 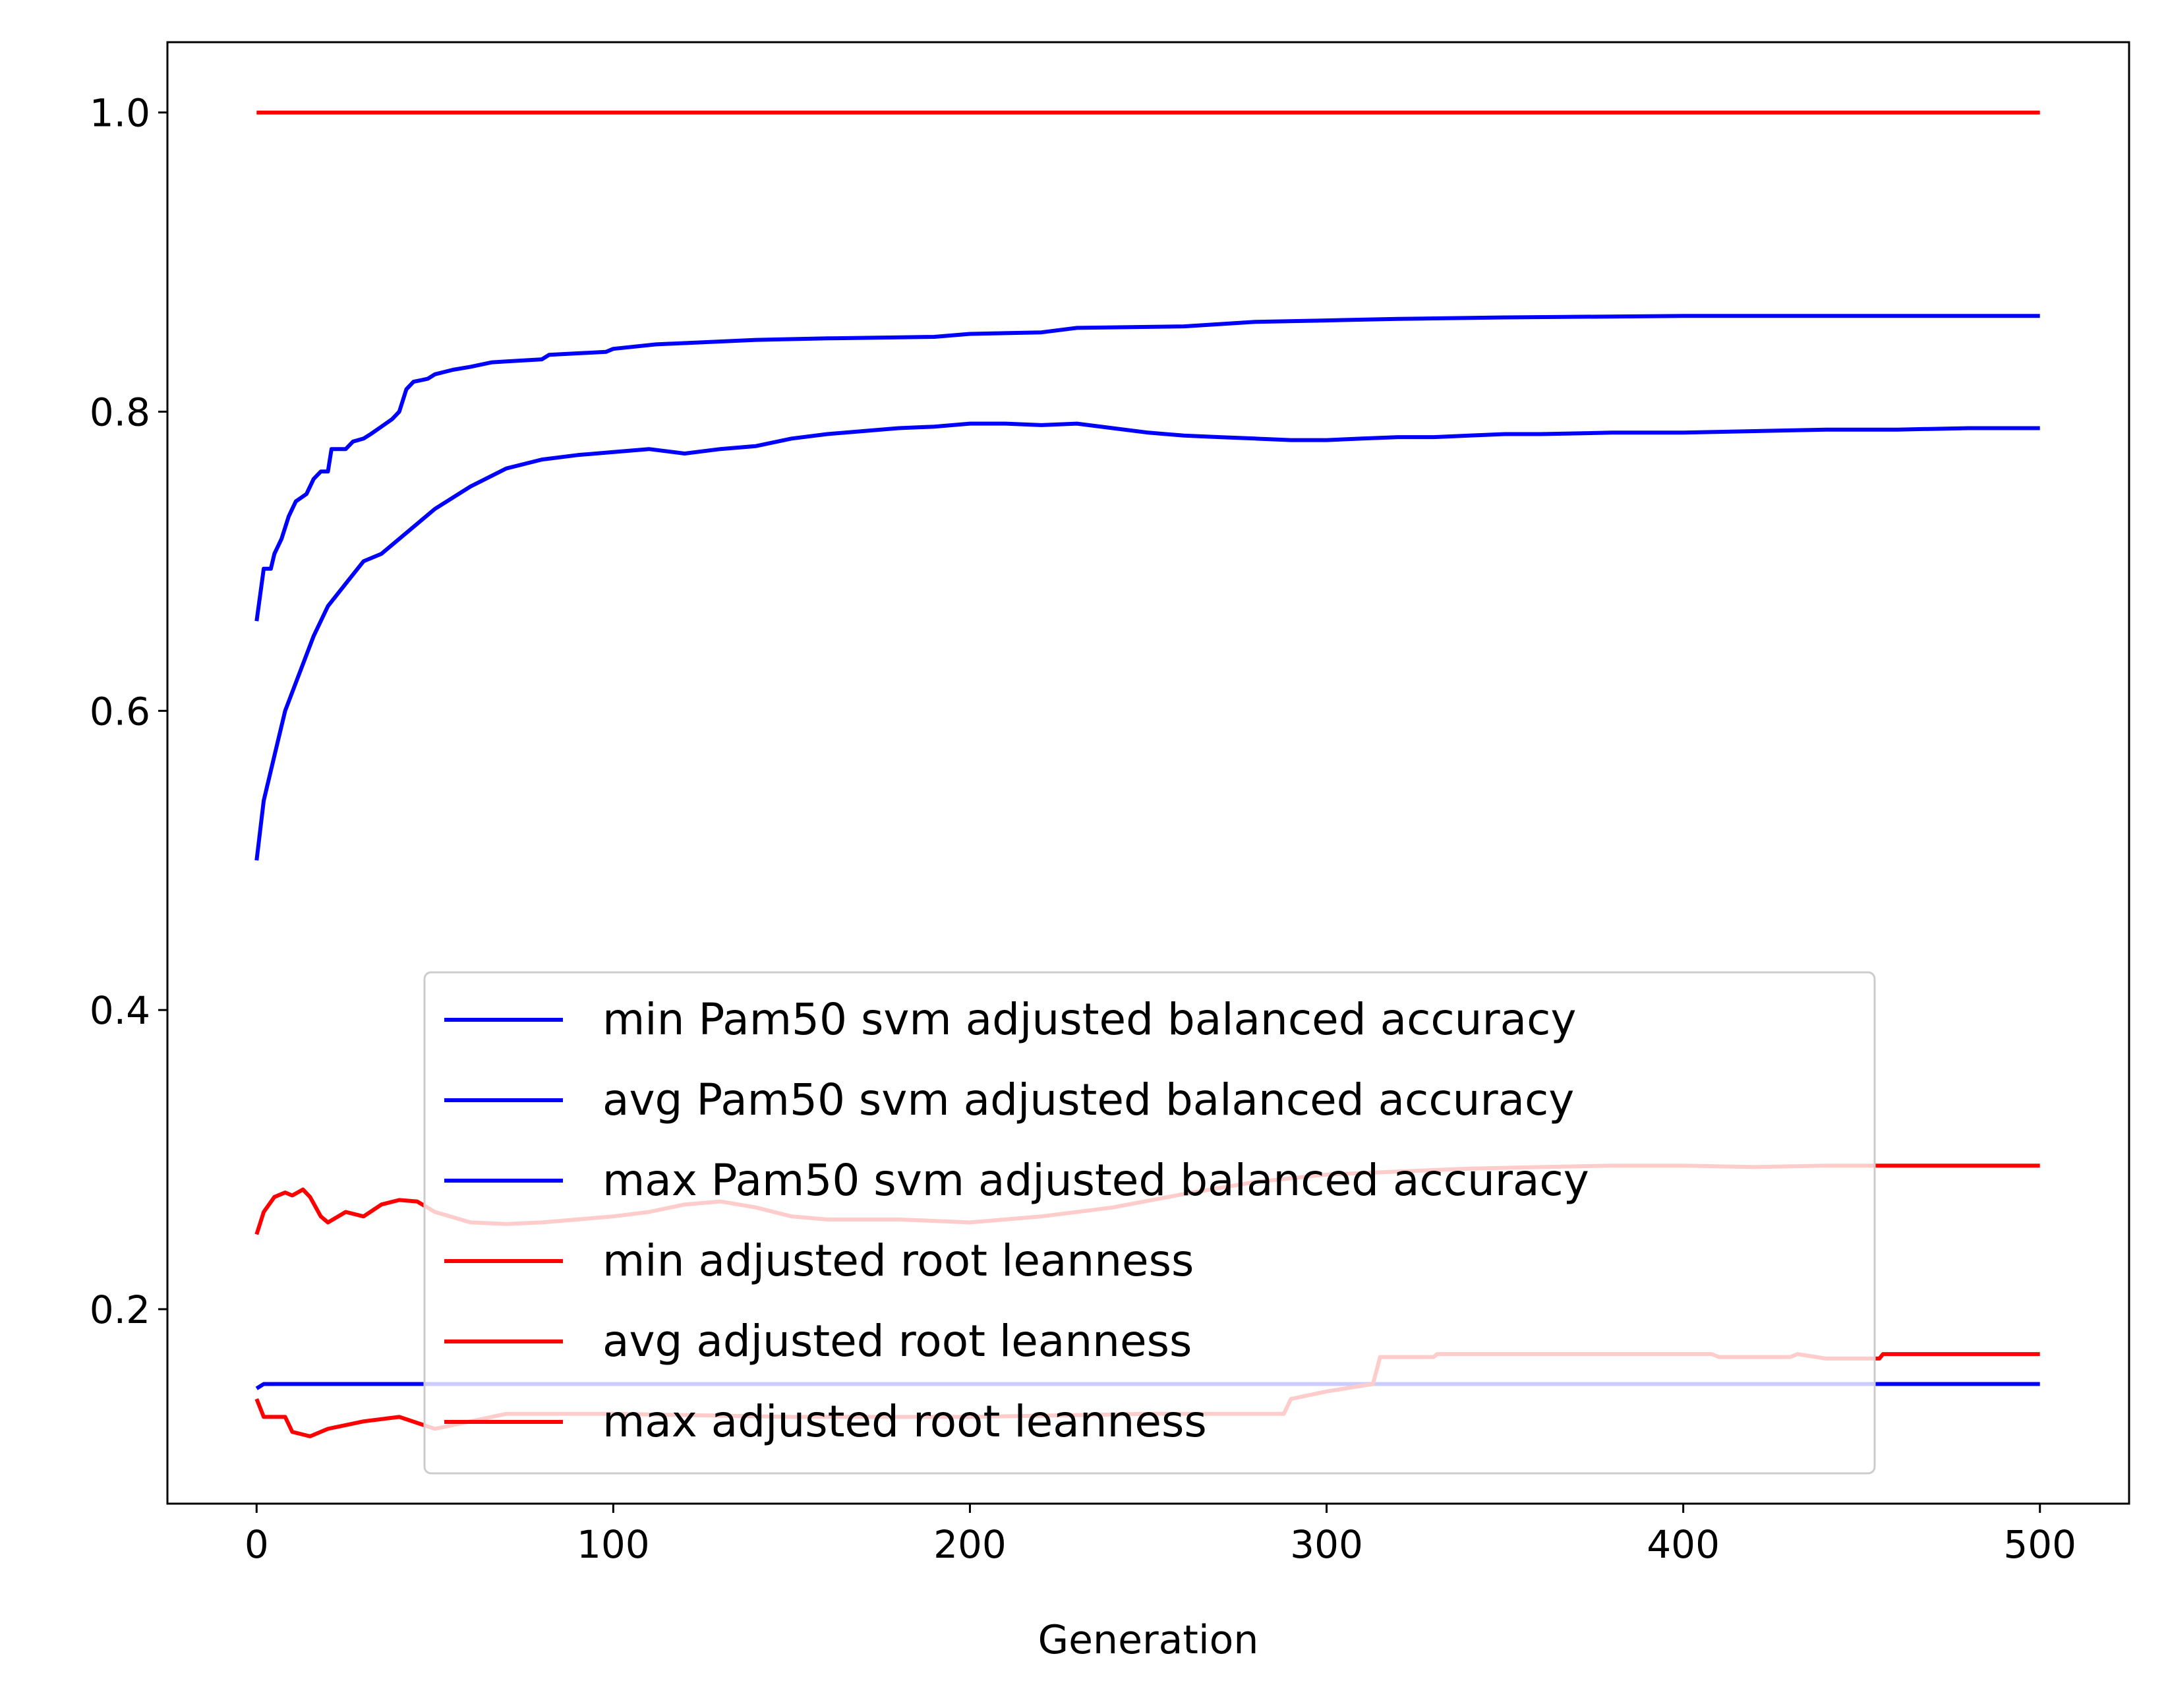 What do you see at coordinates (970, 1544) in the screenshot?
I see `x-tick-label: 200` at bounding box center [970, 1544].